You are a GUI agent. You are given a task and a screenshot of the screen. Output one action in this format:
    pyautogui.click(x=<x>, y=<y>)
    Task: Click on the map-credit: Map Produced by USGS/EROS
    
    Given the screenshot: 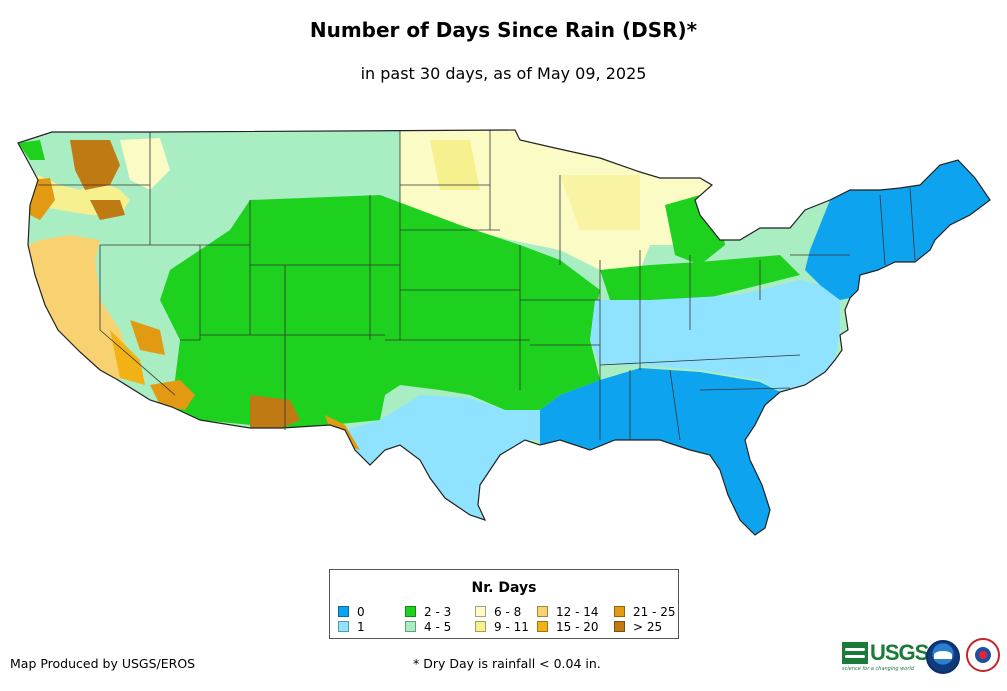 What is the action you would take?
    pyautogui.click(x=103, y=663)
    